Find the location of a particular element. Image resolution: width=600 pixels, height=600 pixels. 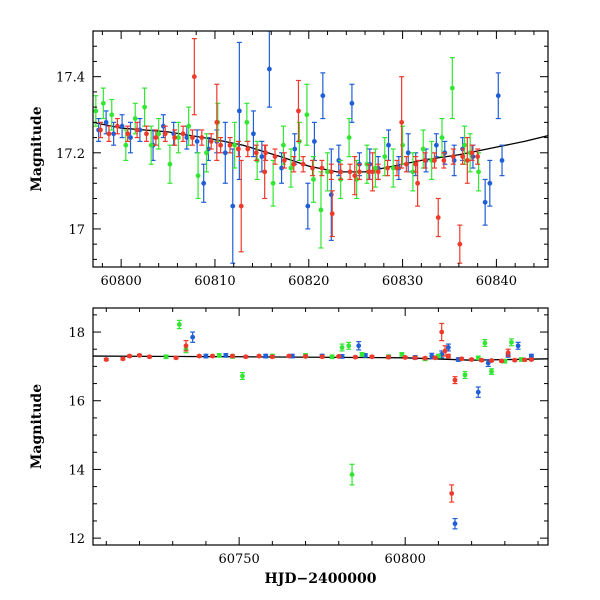

x-axis-title: HJD−2400000 is located at coordinates (321, 579).